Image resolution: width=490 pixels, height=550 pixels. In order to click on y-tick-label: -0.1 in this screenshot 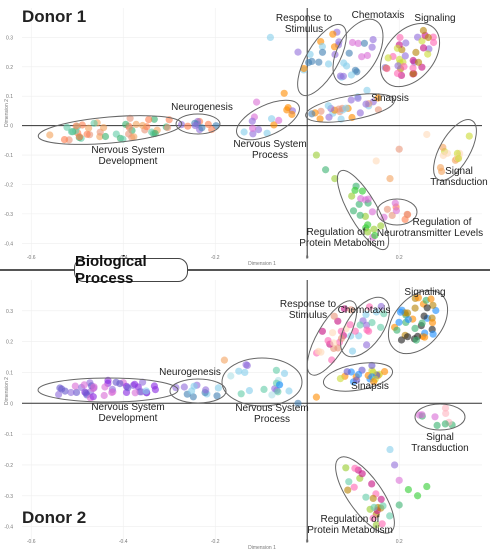, I will do `click(8, 435)`.